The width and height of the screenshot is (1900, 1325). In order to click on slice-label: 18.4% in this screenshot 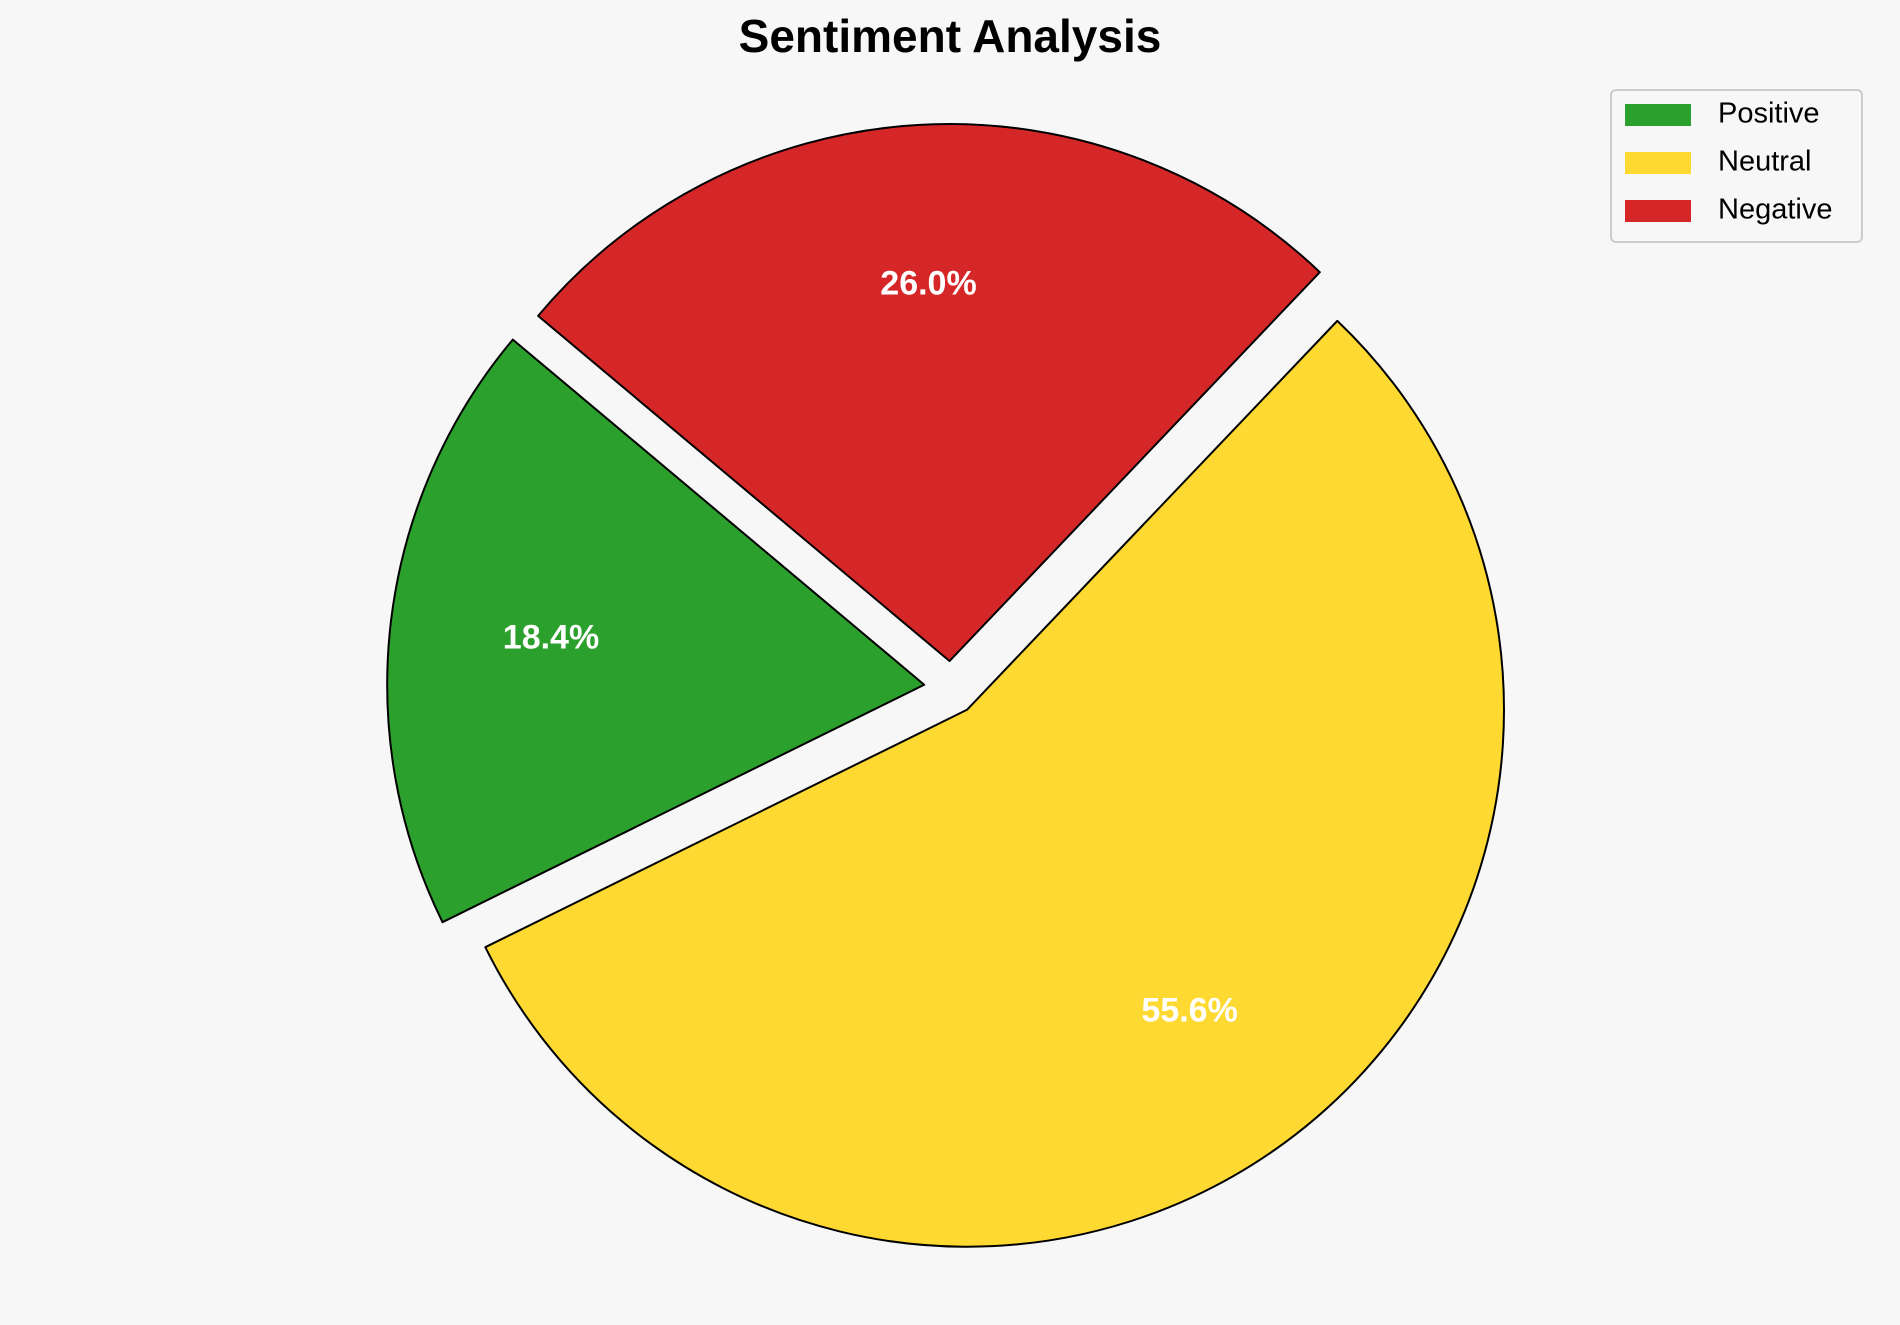, I will do `click(551, 638)`.